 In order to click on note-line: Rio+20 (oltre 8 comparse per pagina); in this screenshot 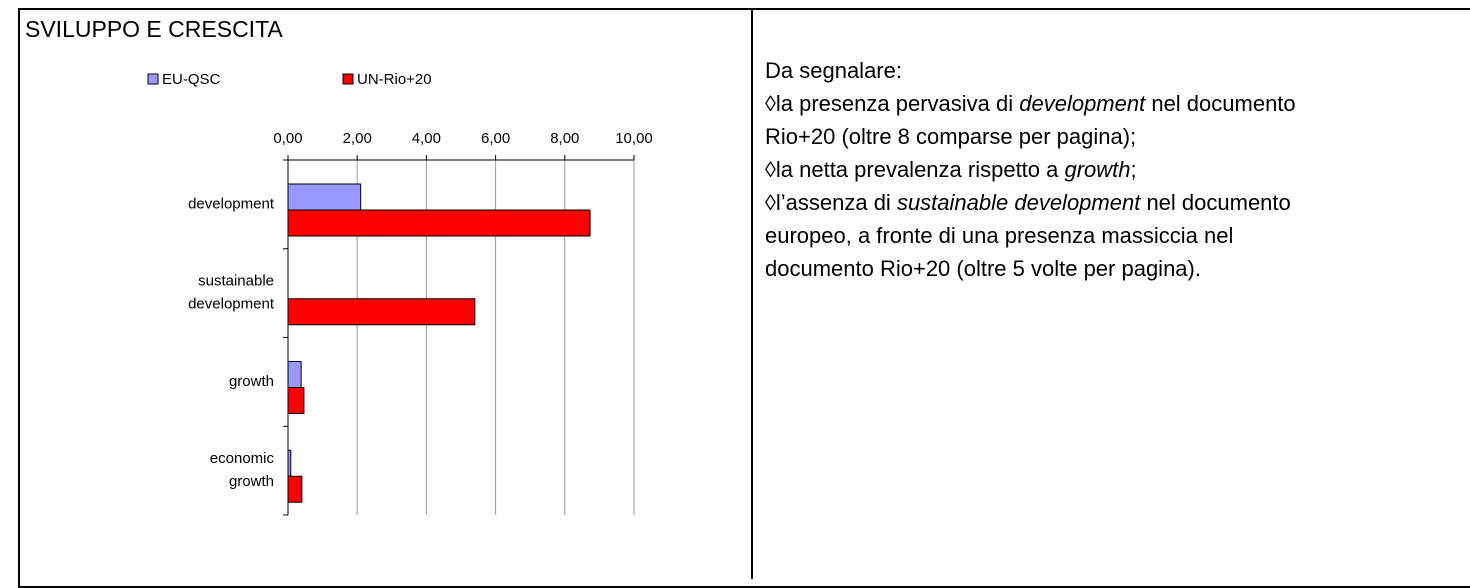, I will do `click(1117, 136)`.